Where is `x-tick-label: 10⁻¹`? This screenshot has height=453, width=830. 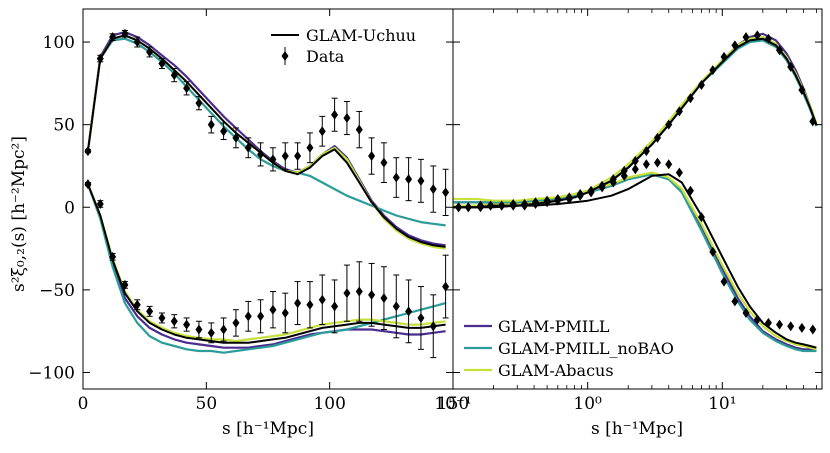
x-tick-label: 10⁻¹ is located at coordinates (452, 404).